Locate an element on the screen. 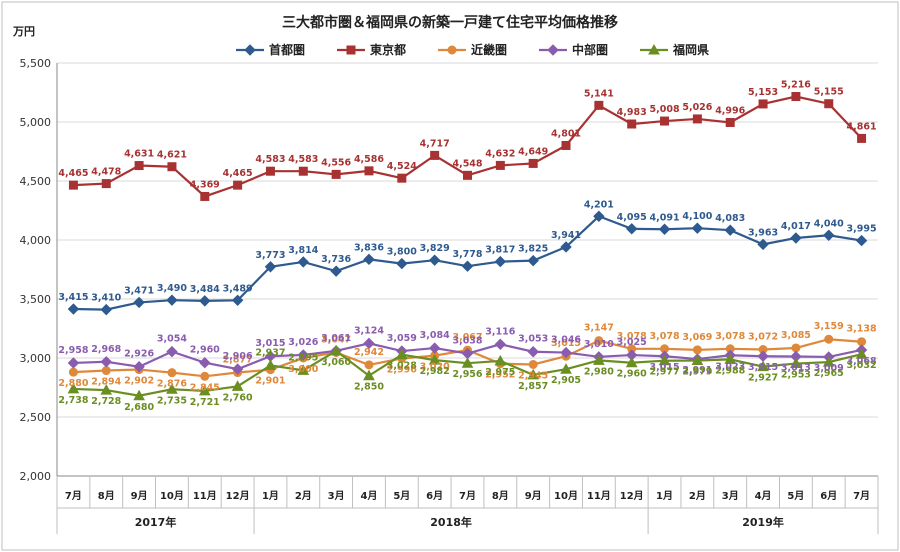  data-label: 4,621 is located at coordinates (172, 155).